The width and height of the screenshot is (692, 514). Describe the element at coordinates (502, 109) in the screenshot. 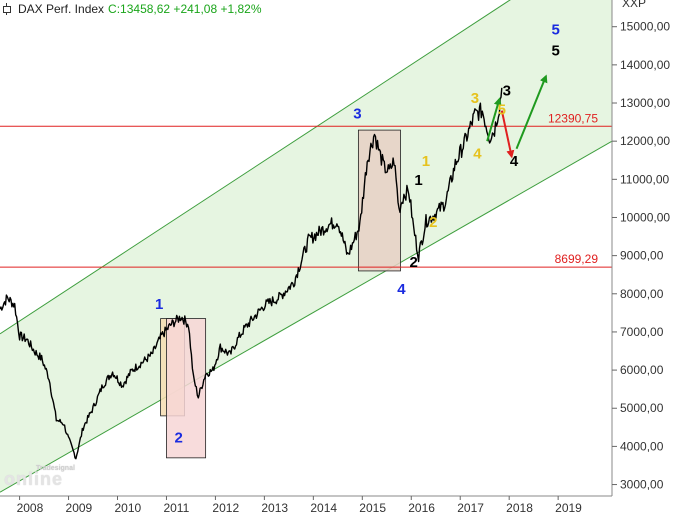

I see `wave-label-yellow-5: 5` at that location.